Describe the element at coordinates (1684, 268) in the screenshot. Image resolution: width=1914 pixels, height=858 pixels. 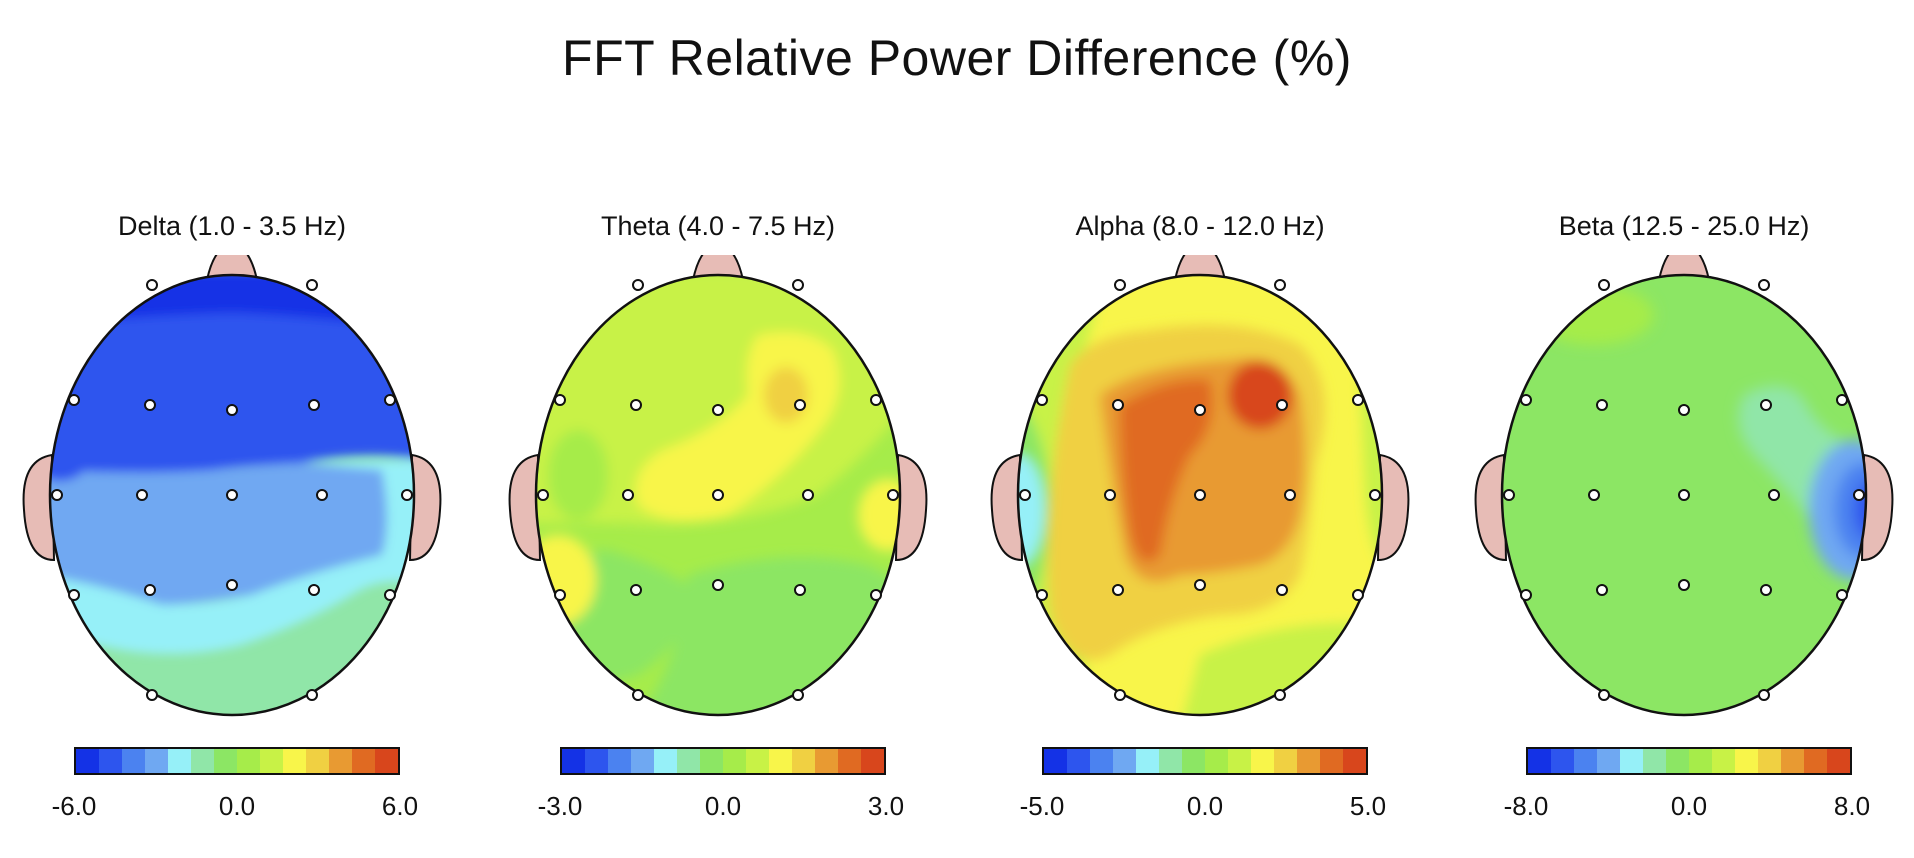
I see `nose` at that location.